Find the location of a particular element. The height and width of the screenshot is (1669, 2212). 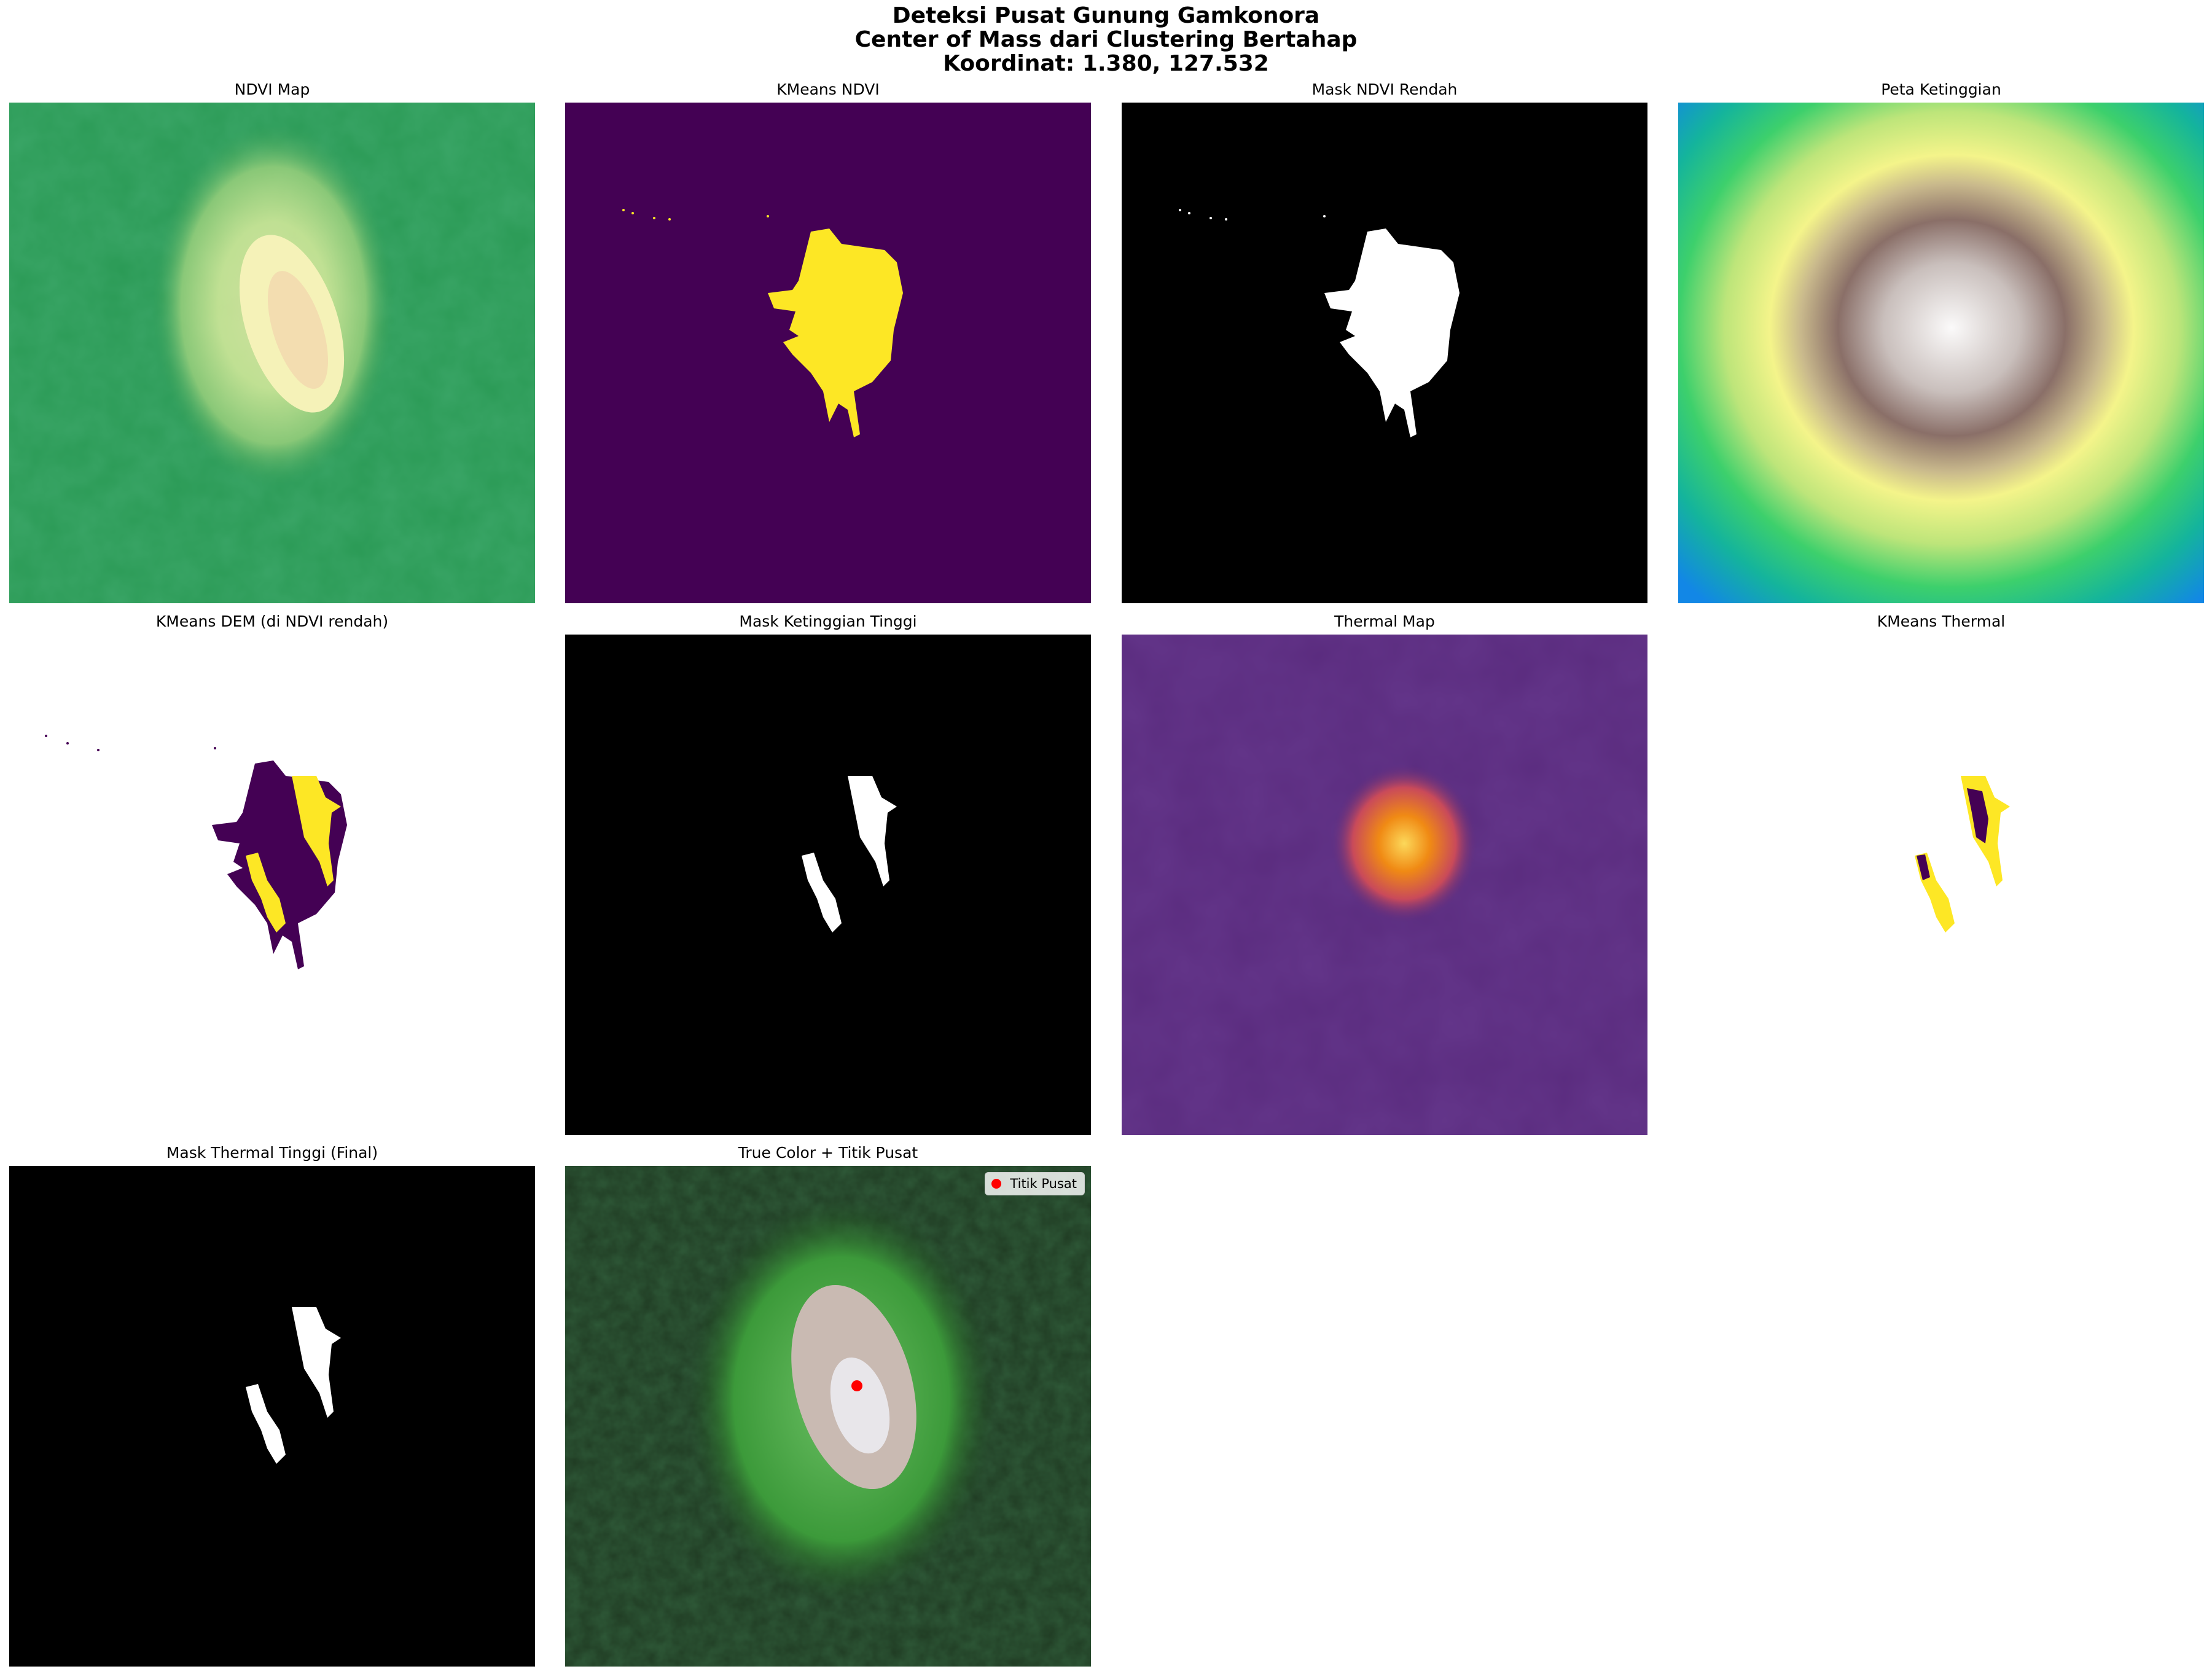

peta-ketinggian-image is located at coordinates (1941, 353).